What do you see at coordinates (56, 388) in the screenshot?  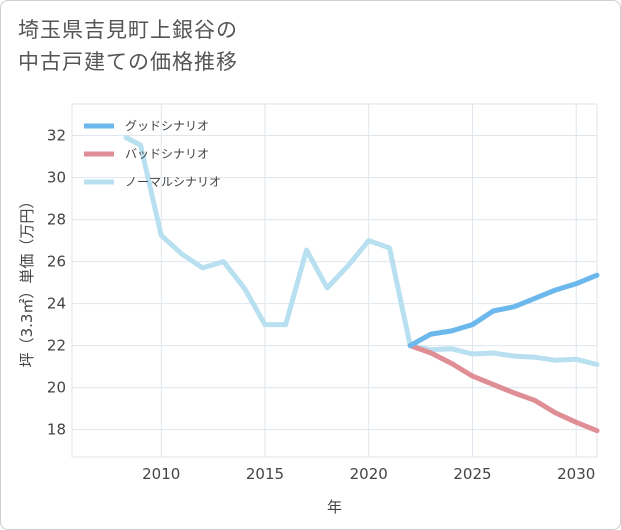 I see `y-tick-20: 20` at bounding box center [56, 388].